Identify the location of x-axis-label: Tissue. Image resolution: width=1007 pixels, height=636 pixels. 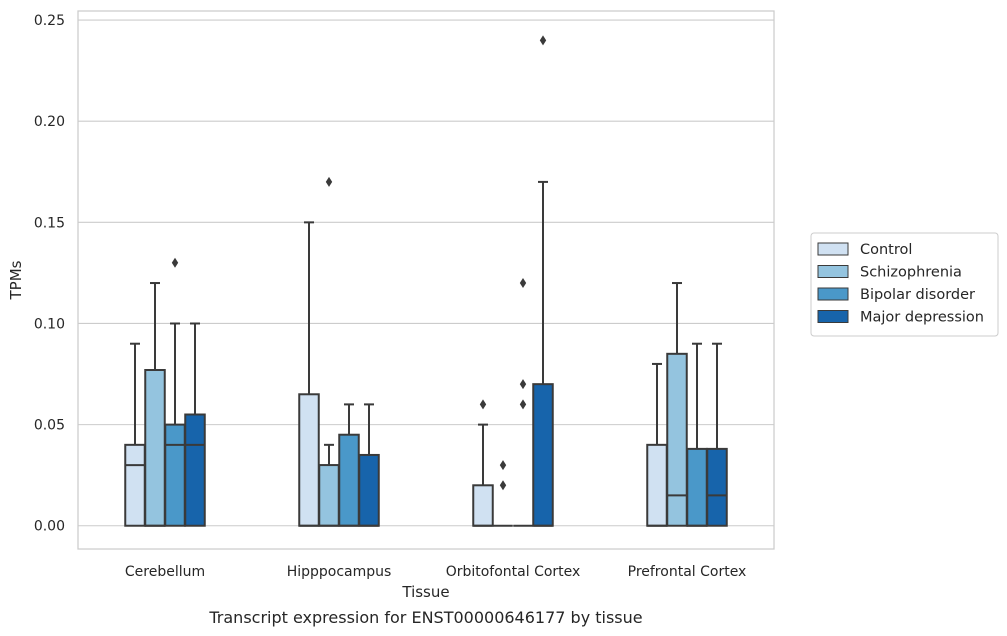
(425, 592).